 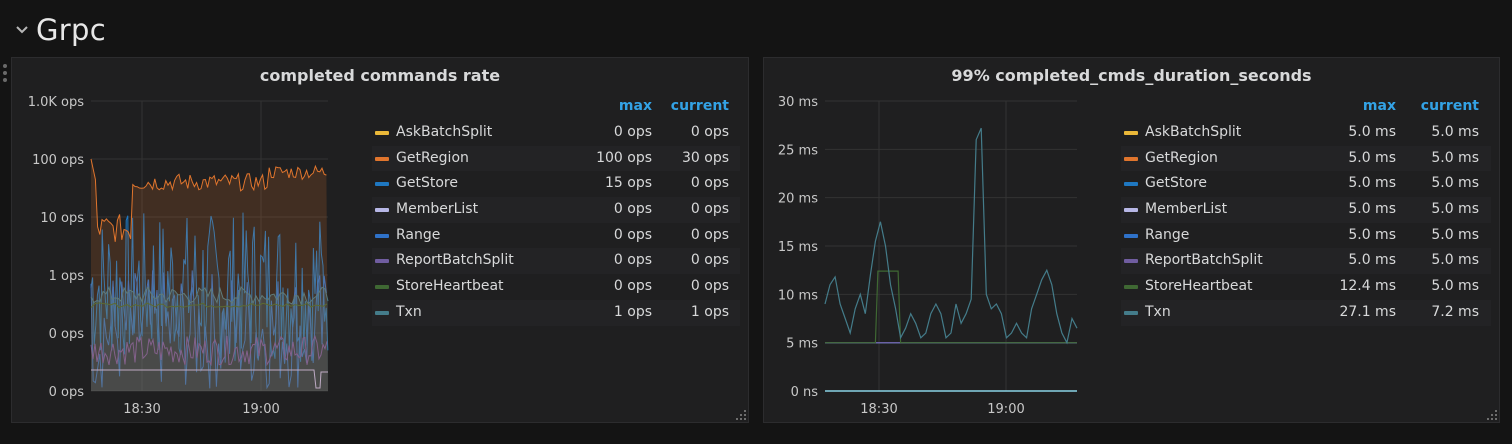 What do you see at coordinates (209, 379) in the screenshot?
I see `series-line-memberlist` at bounding box center [209, 379].